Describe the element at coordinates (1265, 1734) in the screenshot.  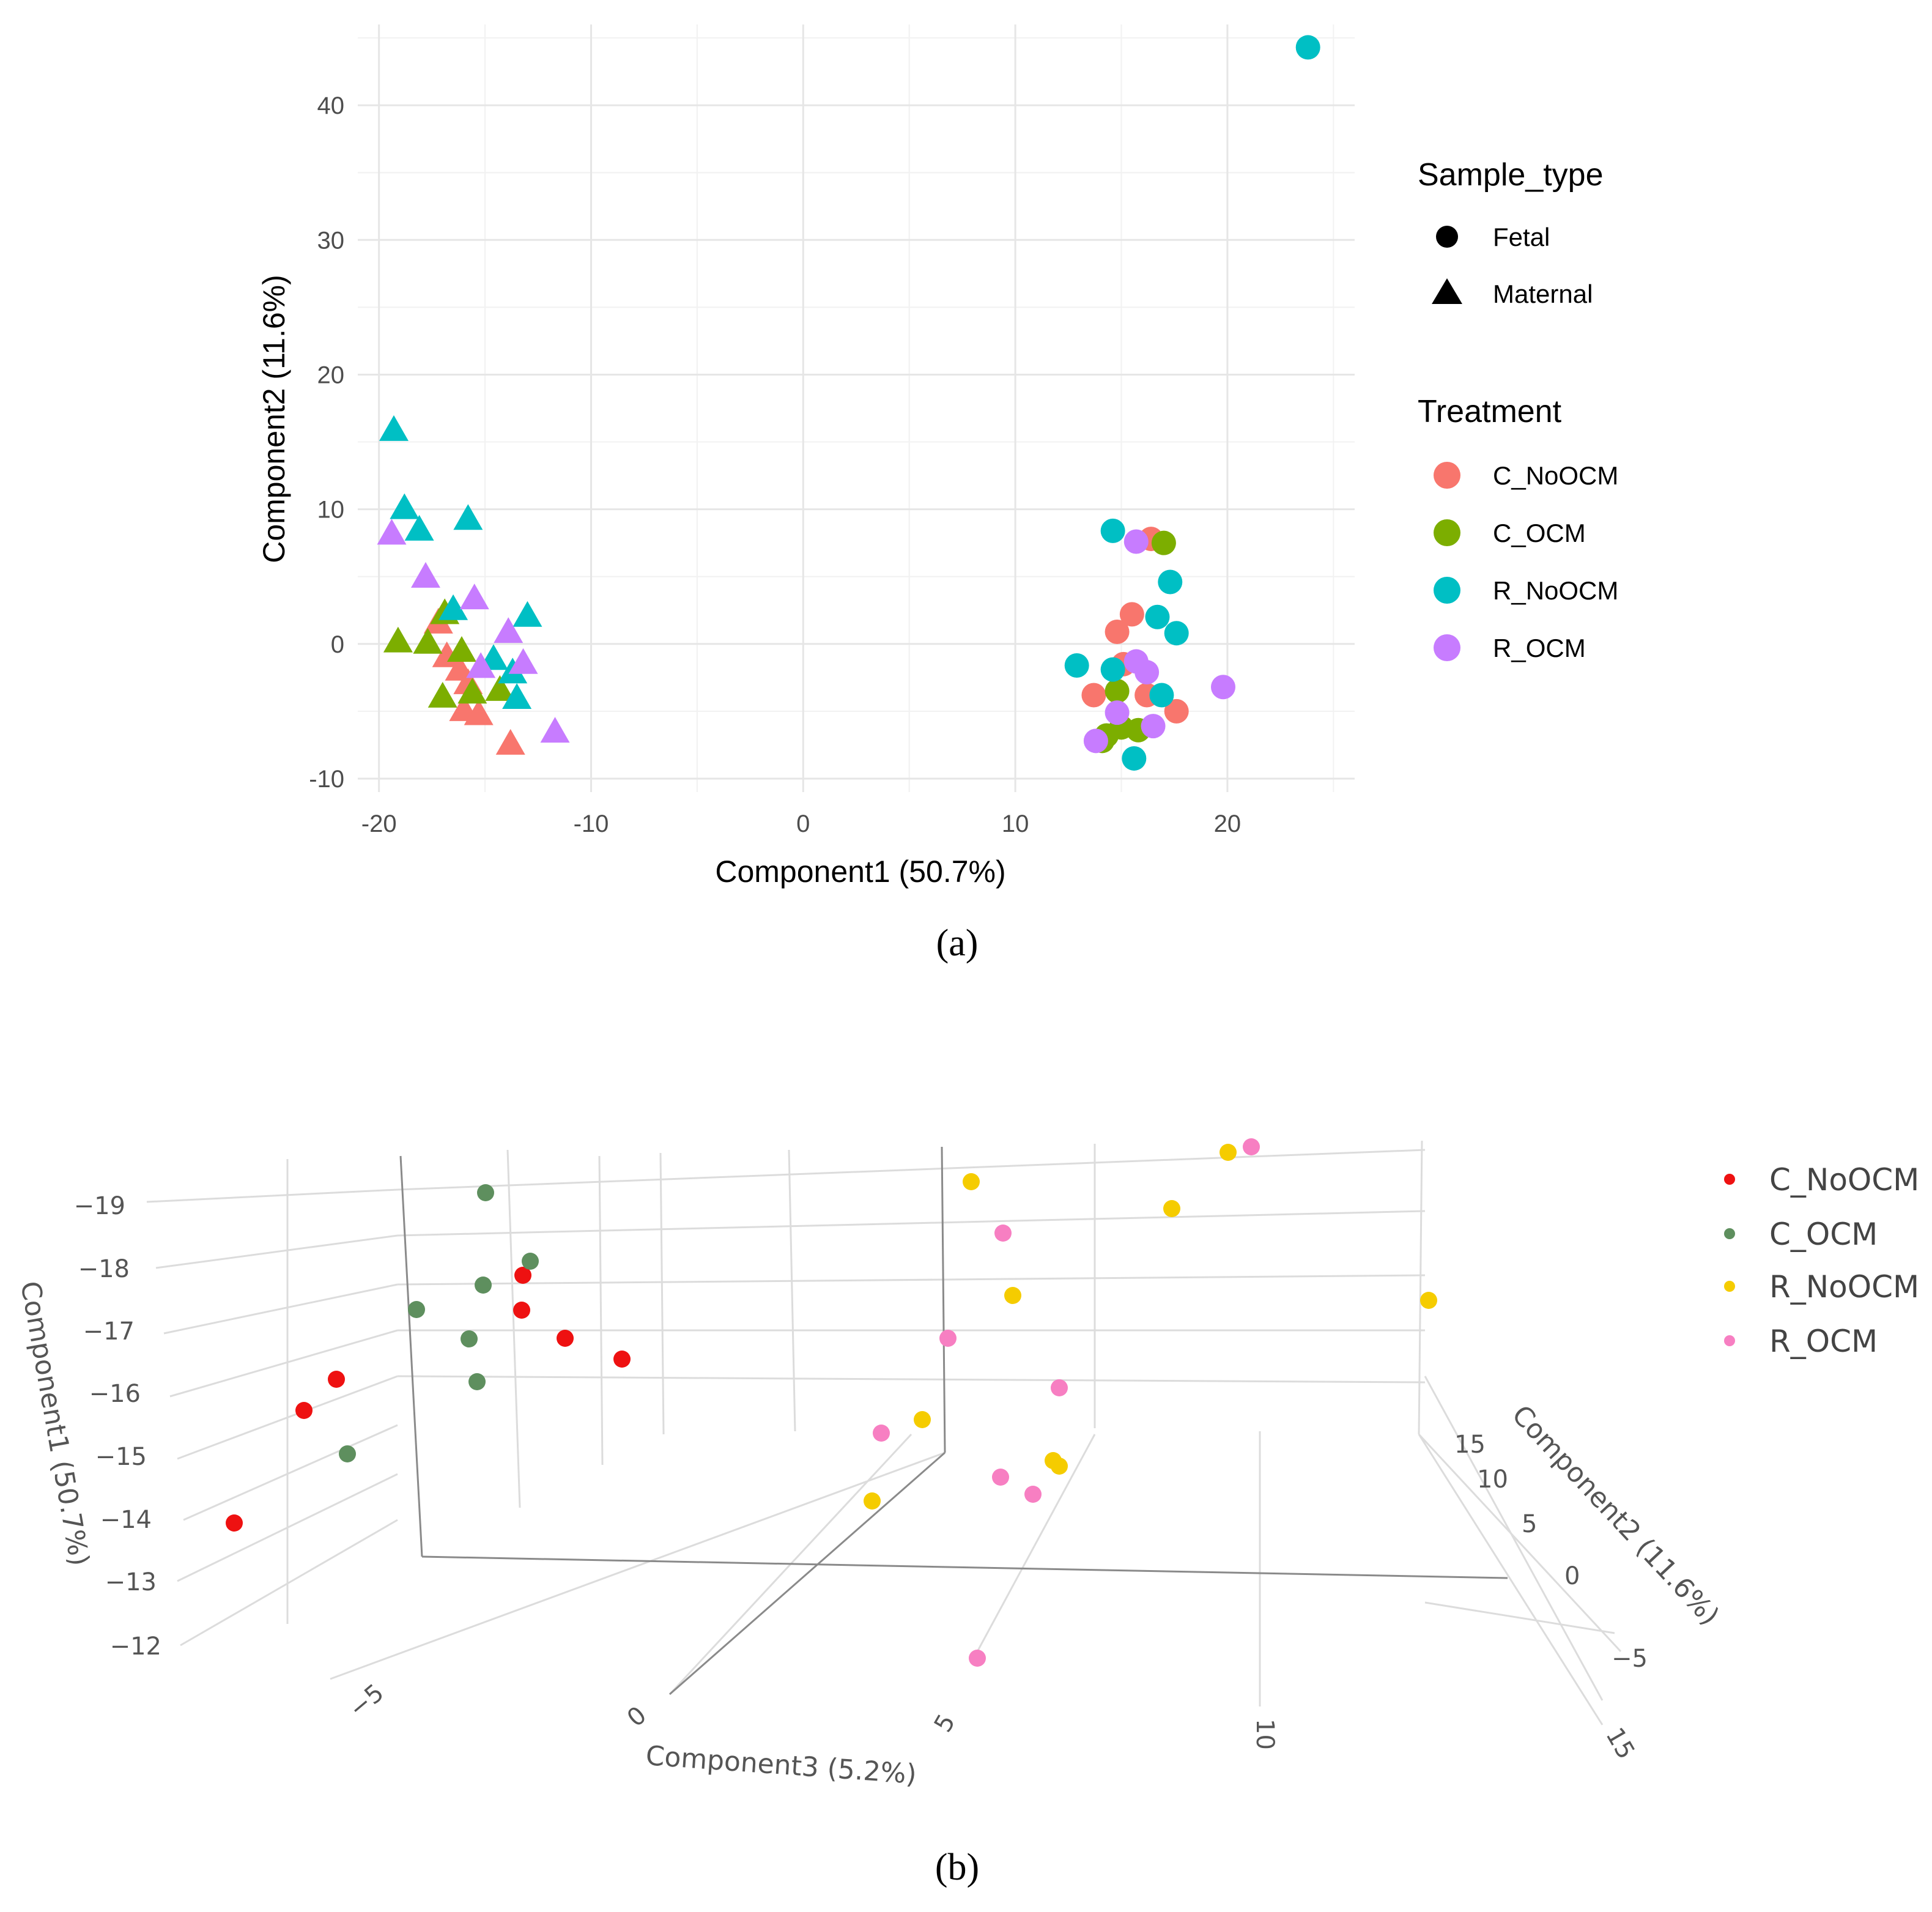
I see `c3-tick: 10` at that location.